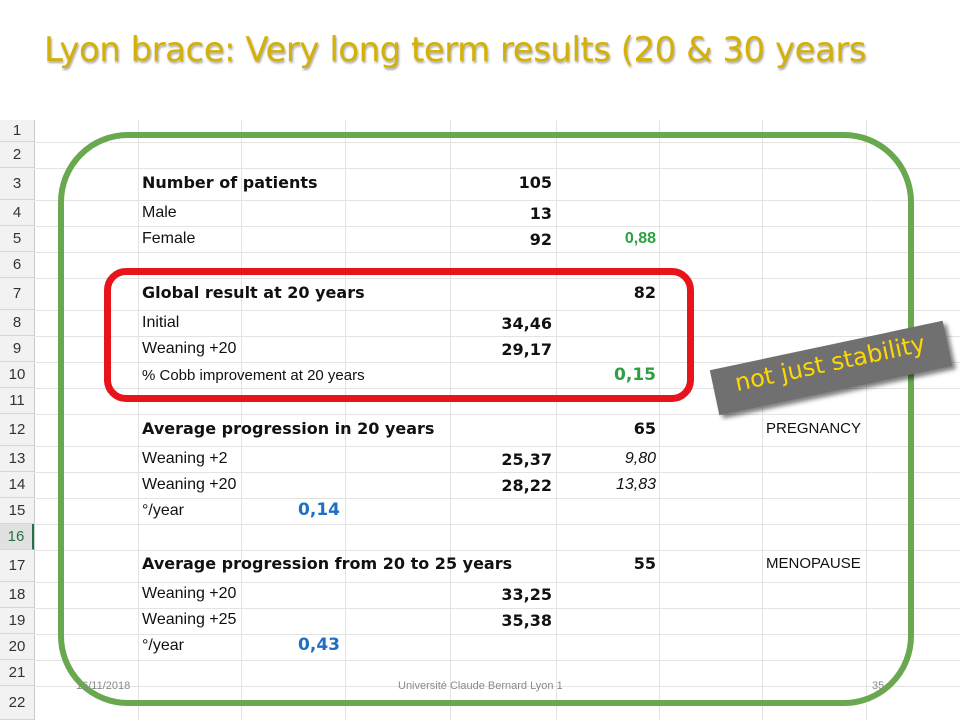 This screenshot has height=720, width=960. I want to click on degree-per-year-rate: 0,14, so click(319, 510).